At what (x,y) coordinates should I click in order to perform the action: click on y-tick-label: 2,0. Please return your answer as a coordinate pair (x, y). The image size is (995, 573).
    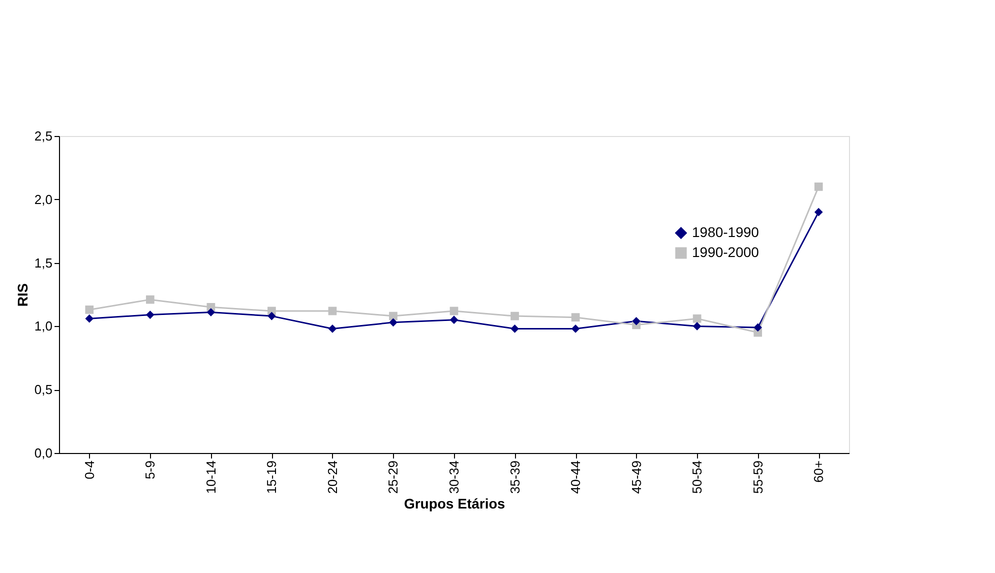
    Looking at the image, I should click on (43, 199).